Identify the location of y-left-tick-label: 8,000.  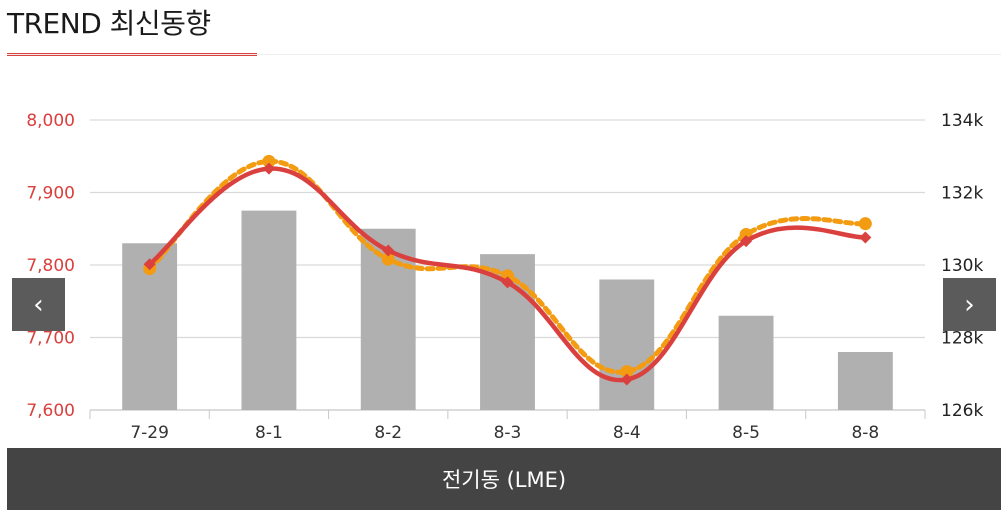
(50, 121).